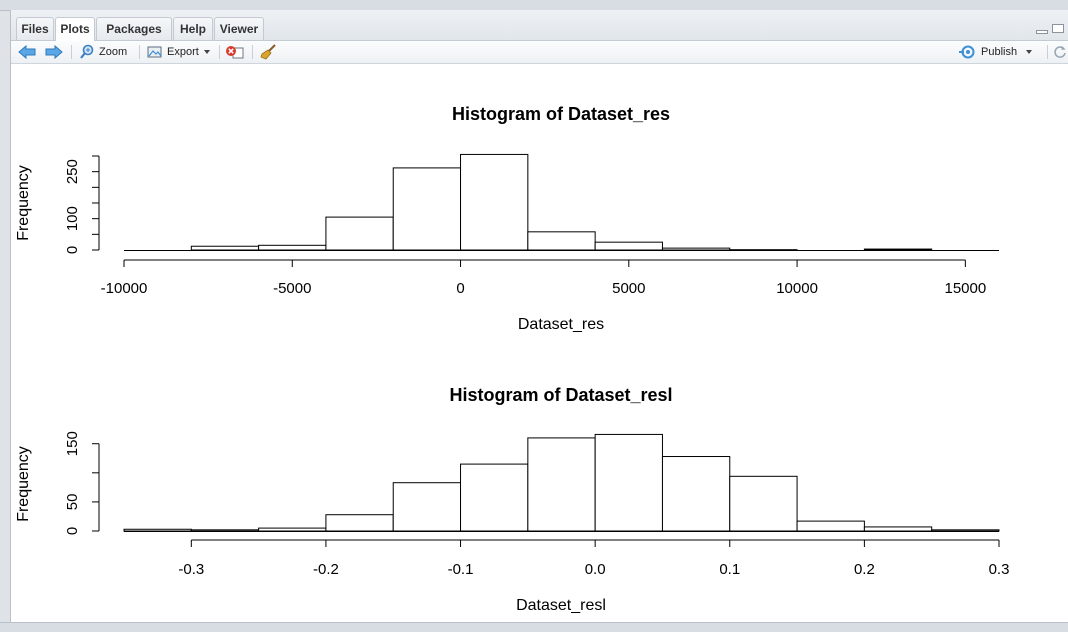 The height and width of the screenshot is (632, 1068). I want to click on x-tick-label: 0, so click(460, 288).